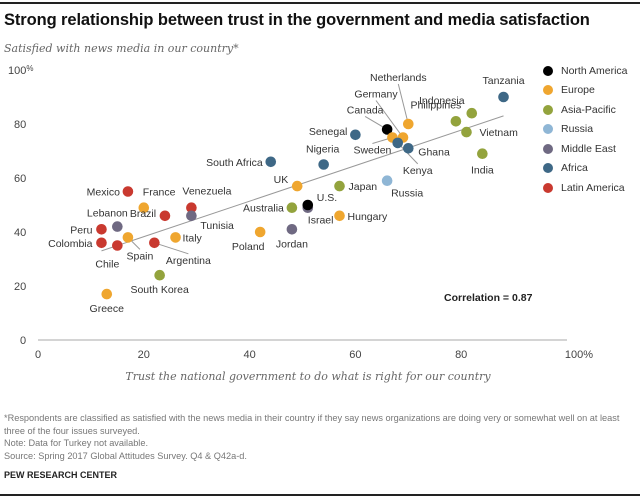 The height and width of the screenshot is (498, 640). I want to click on point-netherlands, so click(408, 124).